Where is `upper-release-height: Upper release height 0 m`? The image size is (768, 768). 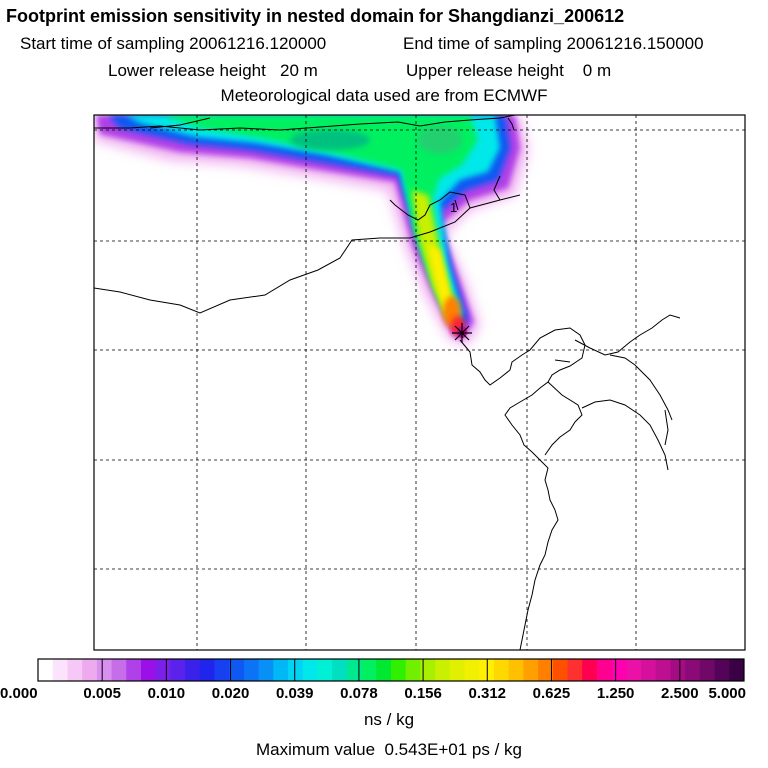
upper-release-height: Upper release height 0 m is located at coordinates (508, 71).